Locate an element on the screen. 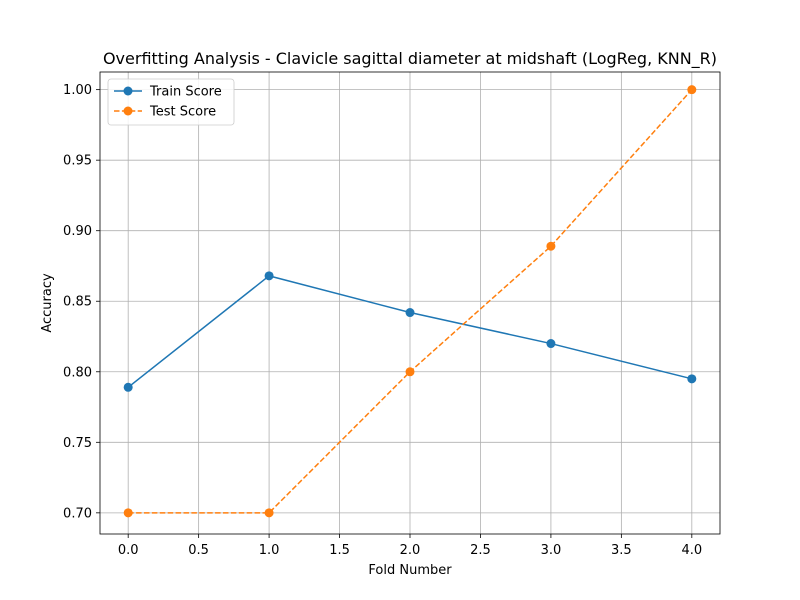 The image size is (800, 600). test-score-legend-marker is located at coordinates (128, 111).